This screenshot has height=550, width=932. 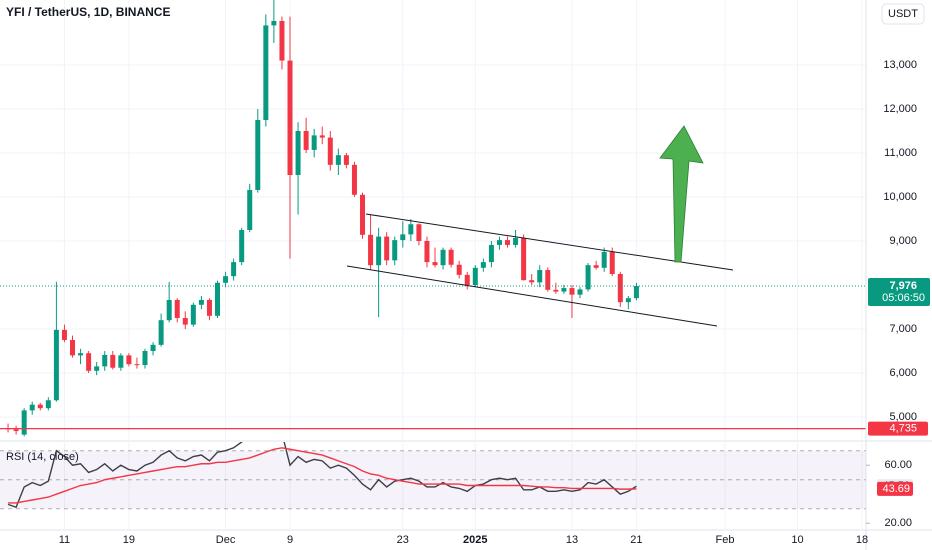 I want to click on x-tick-label: 19, so click(x=129, y=540).